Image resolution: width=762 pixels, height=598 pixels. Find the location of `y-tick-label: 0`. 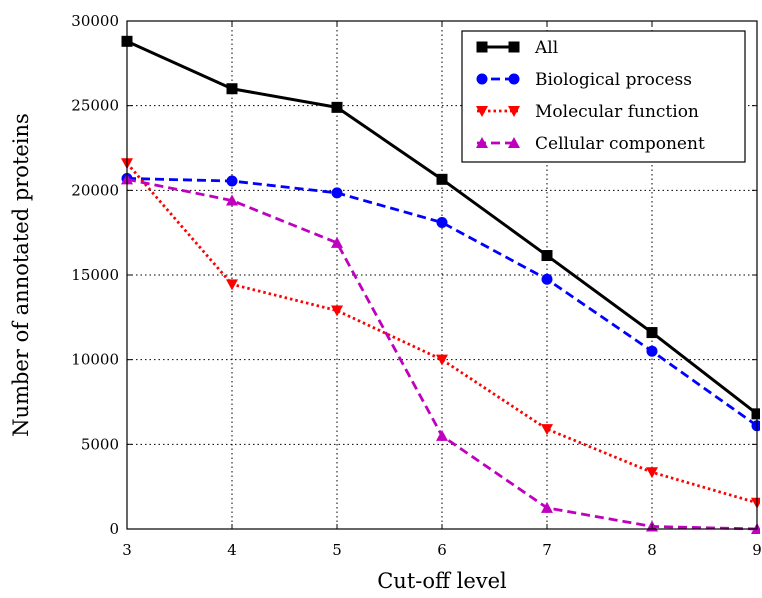

y-tick-label: 0 is located at coordinates (114, 529).